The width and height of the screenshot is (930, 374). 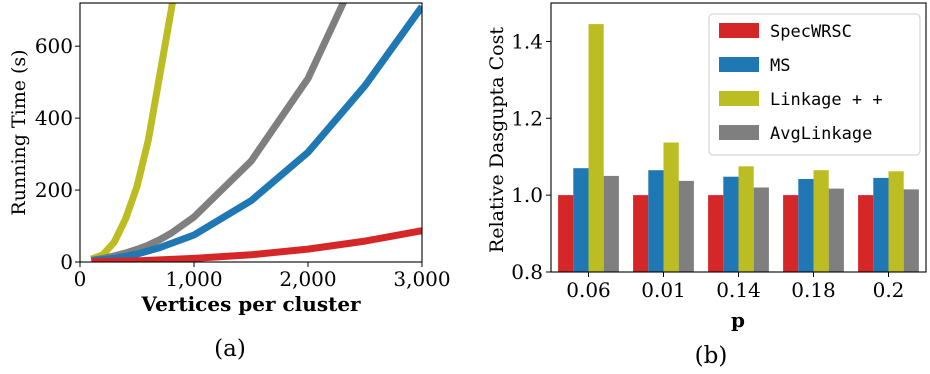 What do you see at coordinates (54, 190) in the screenshot?
I see `chart-a-y-tick-label: 200` at bounding box center [54, 190].